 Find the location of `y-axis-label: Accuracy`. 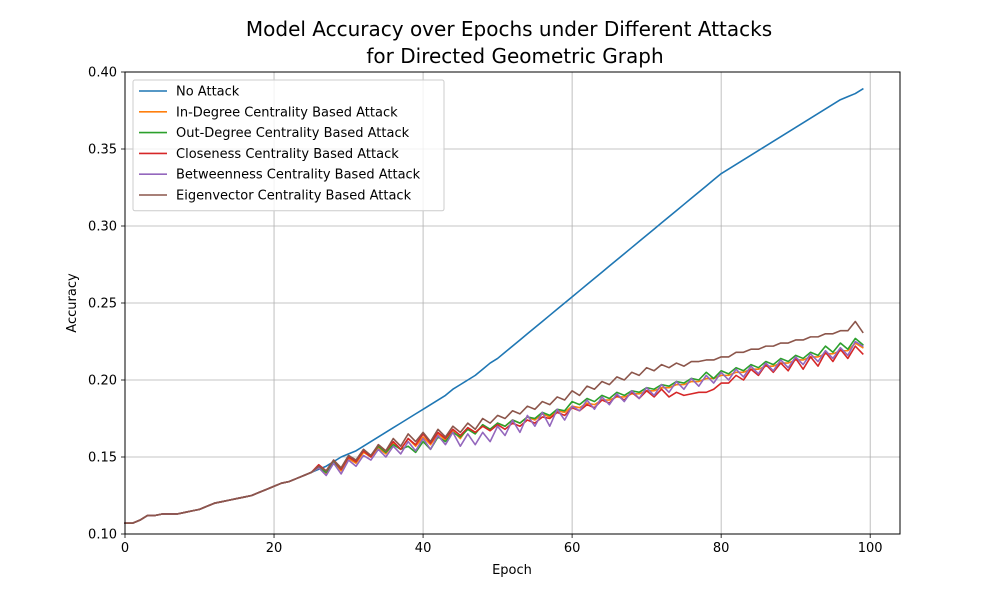

y-axis-label: Accuracy is located at coordinates (72, 303).